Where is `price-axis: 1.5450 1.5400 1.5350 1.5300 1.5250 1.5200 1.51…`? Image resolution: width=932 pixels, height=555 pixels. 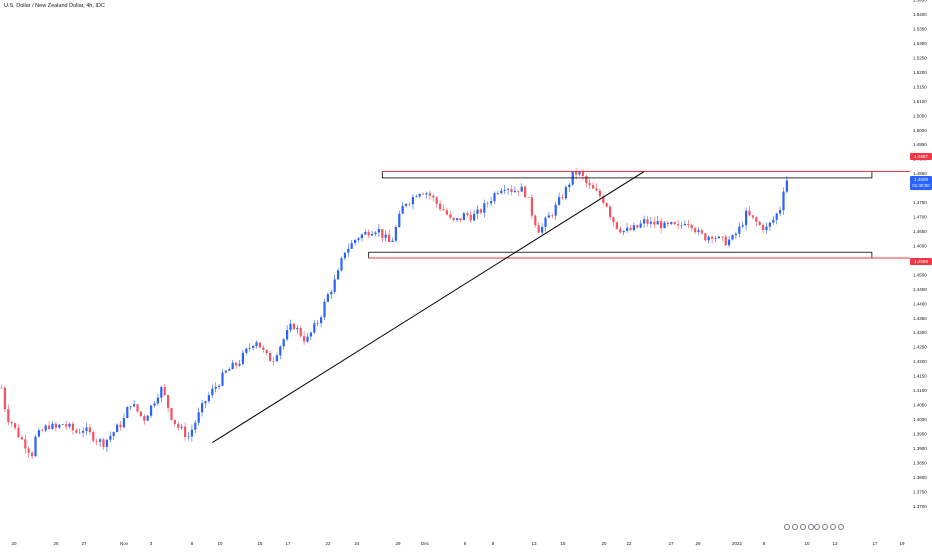
price-axis: 1.5450 1.5400 1.5350 1.5300 1.5250 1.5200 1.51… is located at coordinates (920, 254).